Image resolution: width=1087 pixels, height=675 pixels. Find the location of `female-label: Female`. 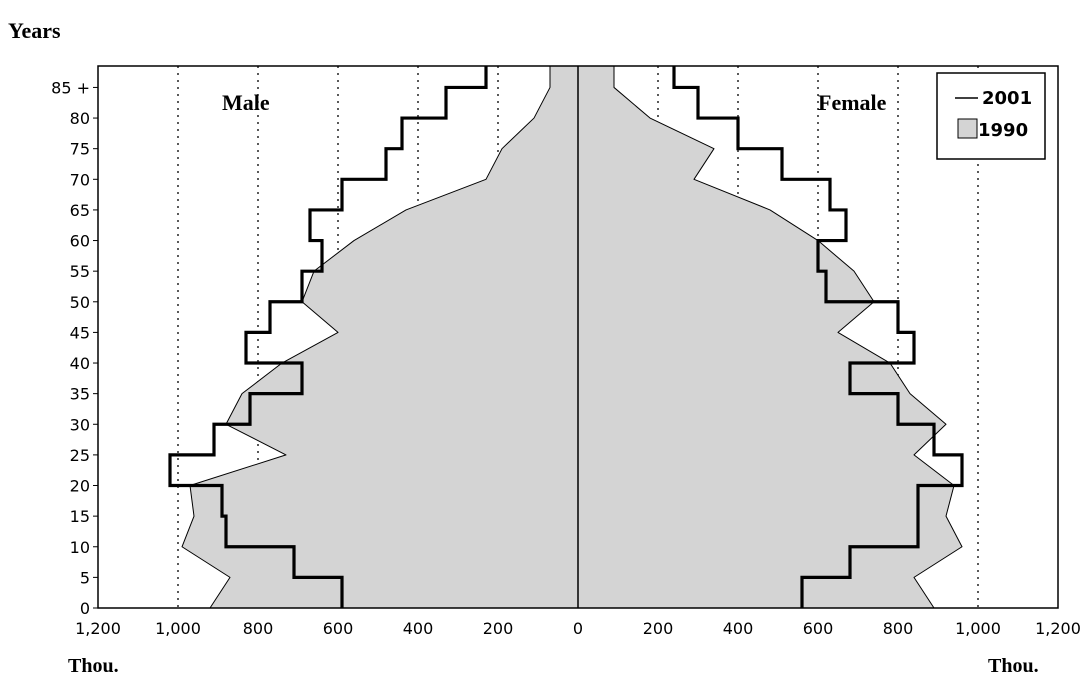

female-label: Female is located at coordinates (852, 102).